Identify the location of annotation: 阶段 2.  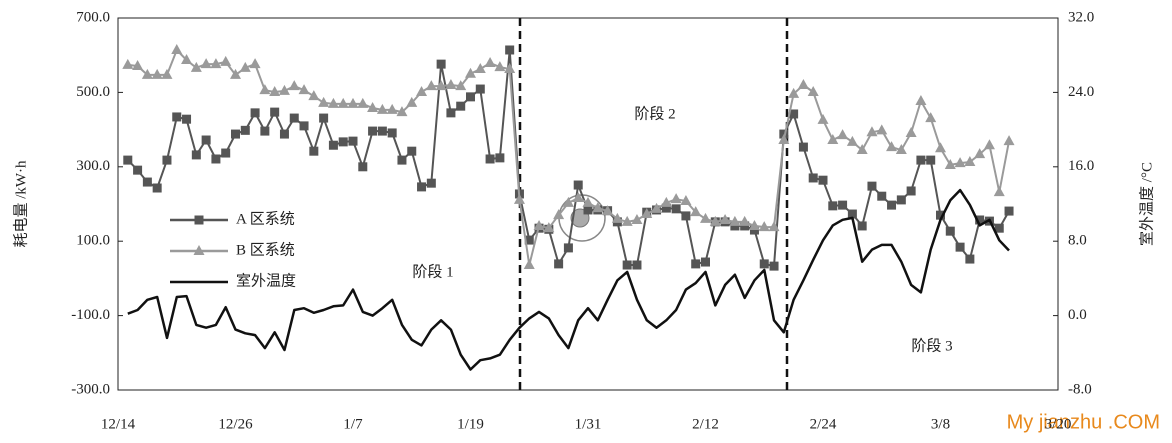
(654, 113).